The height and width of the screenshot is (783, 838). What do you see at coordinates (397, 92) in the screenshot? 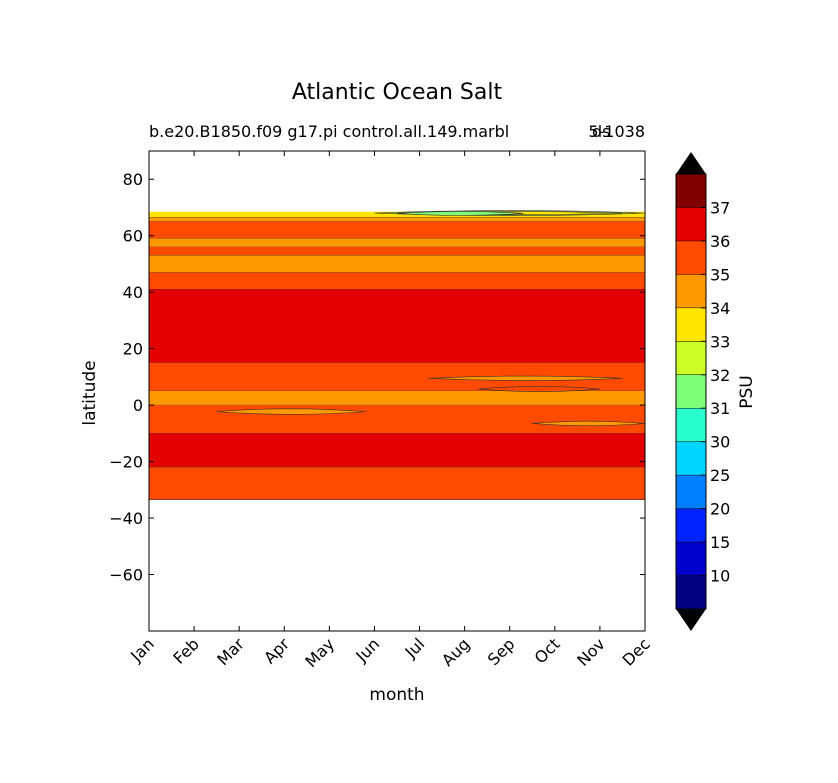
I see `chart-title: Atlantic Ocean Salt` at bounding box center [397, 92].